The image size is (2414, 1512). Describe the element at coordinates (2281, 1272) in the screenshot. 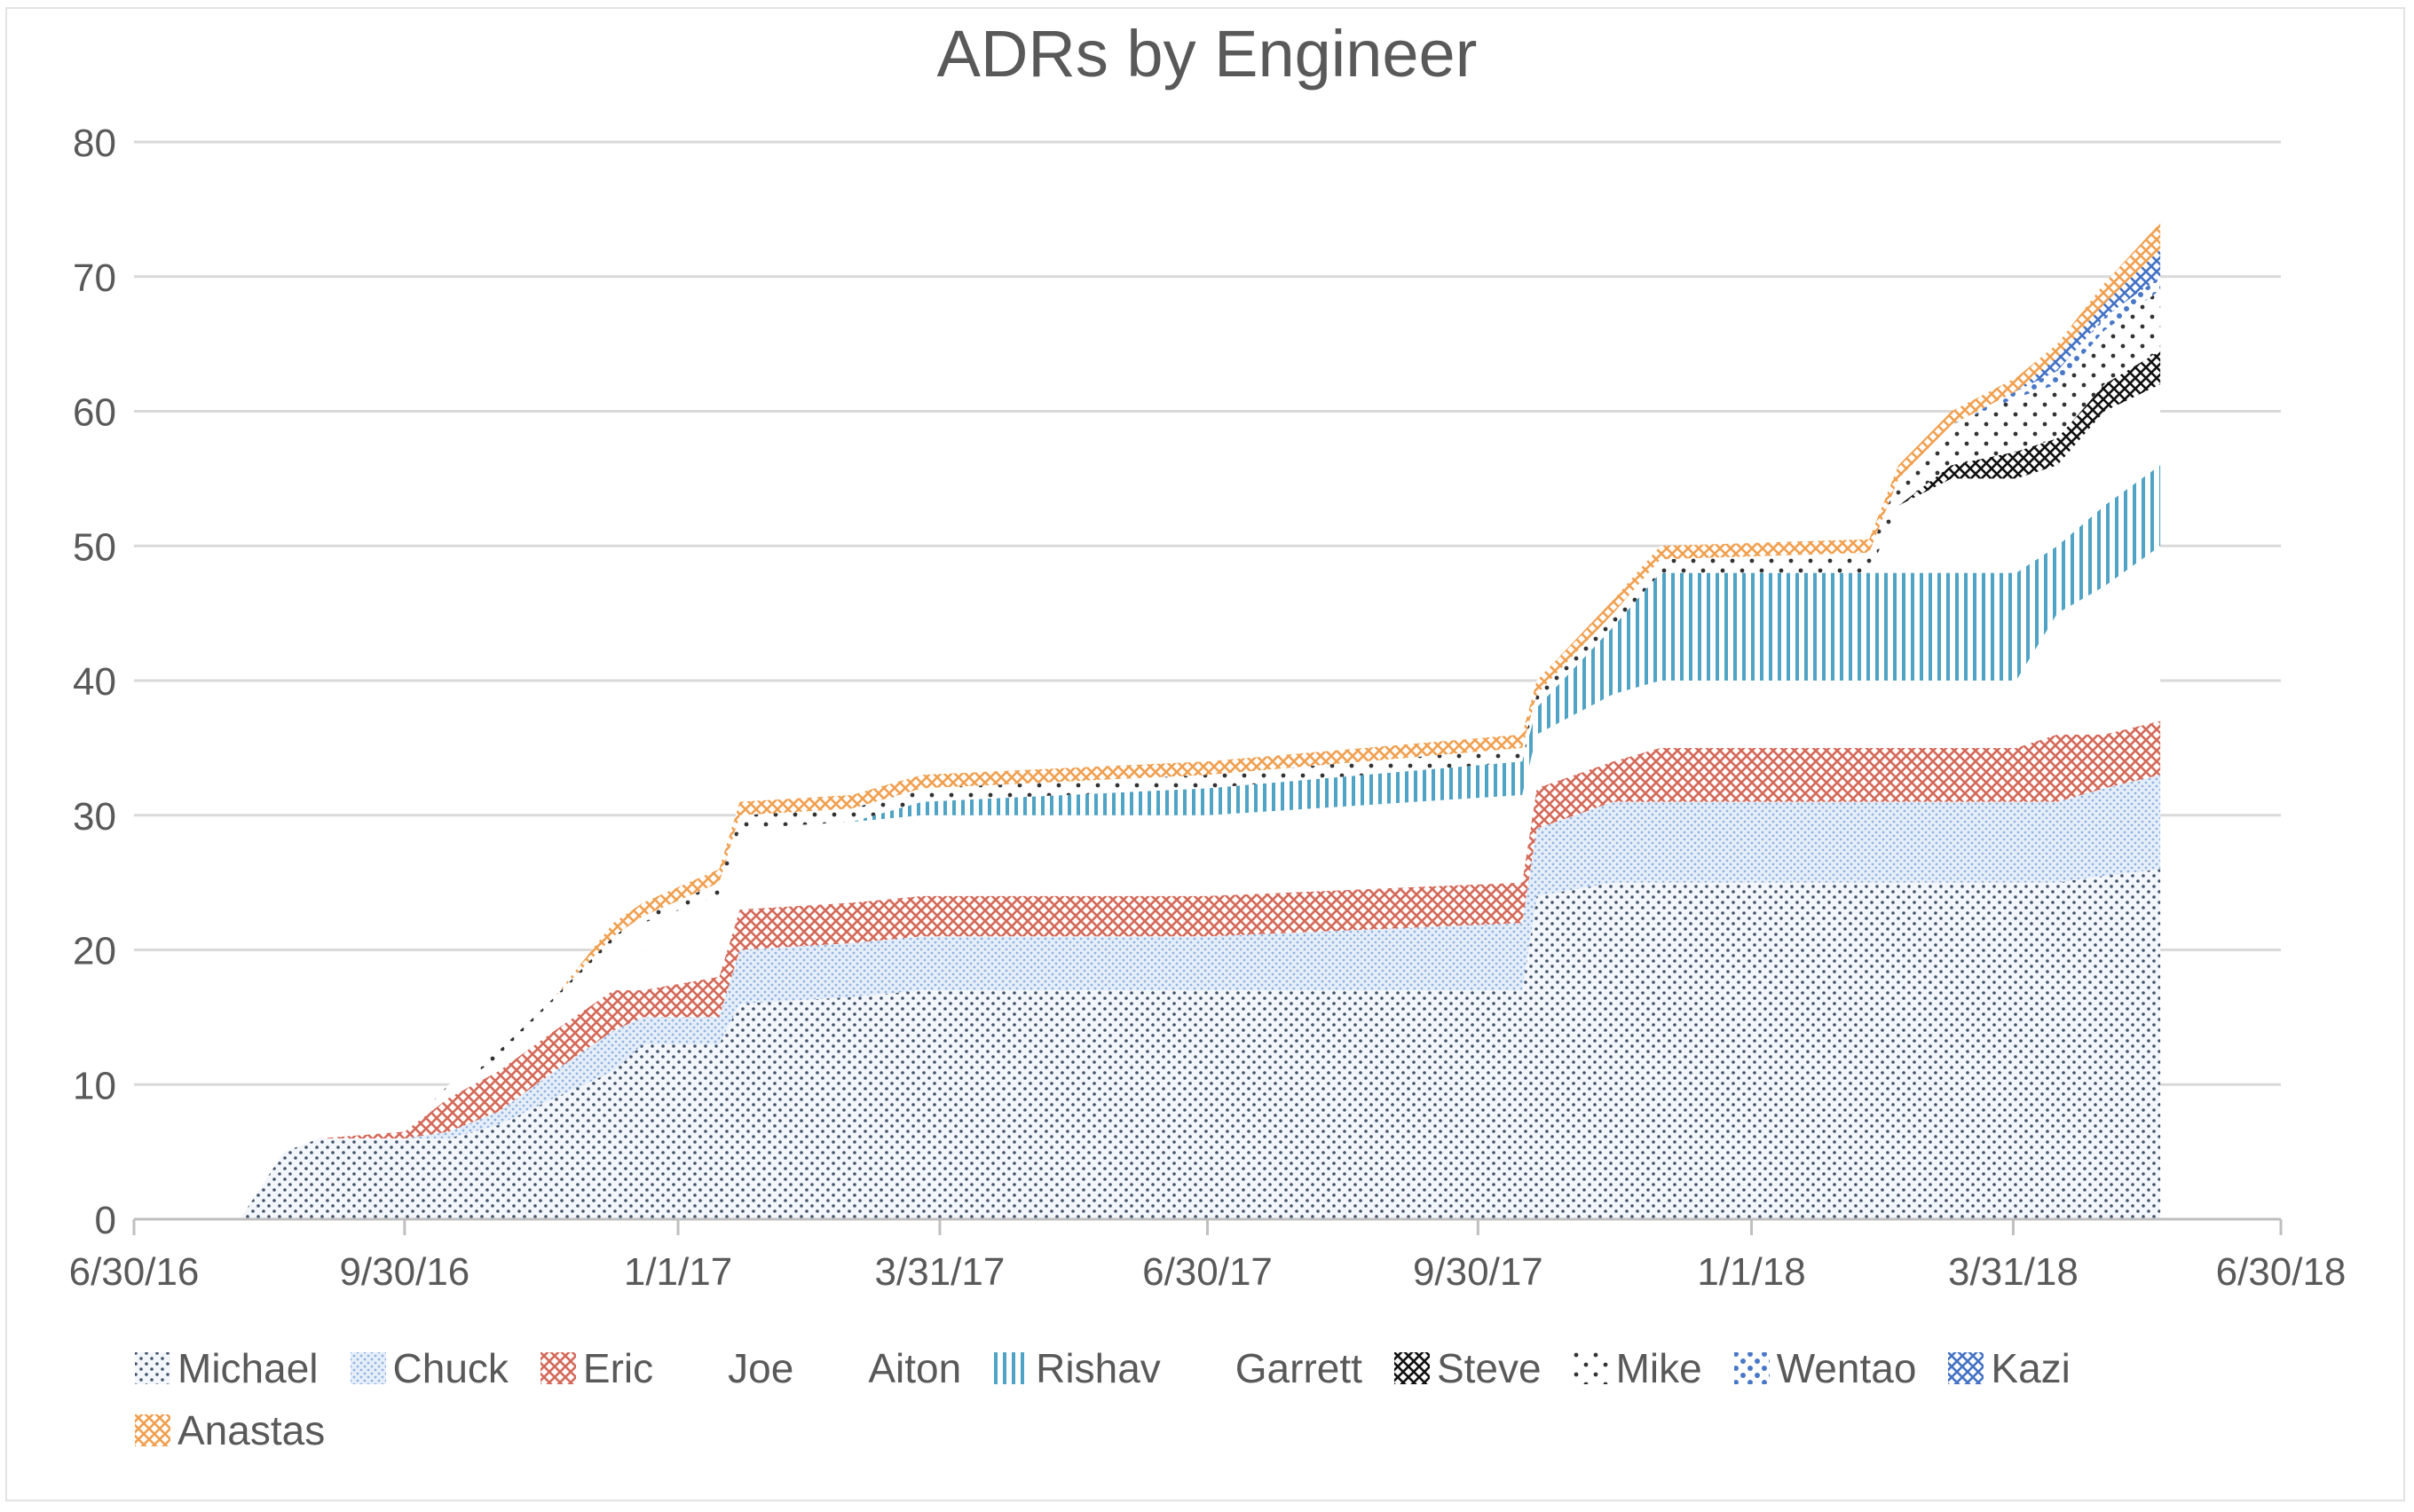

I see `x-tick-label: 6/30/18` at that location.